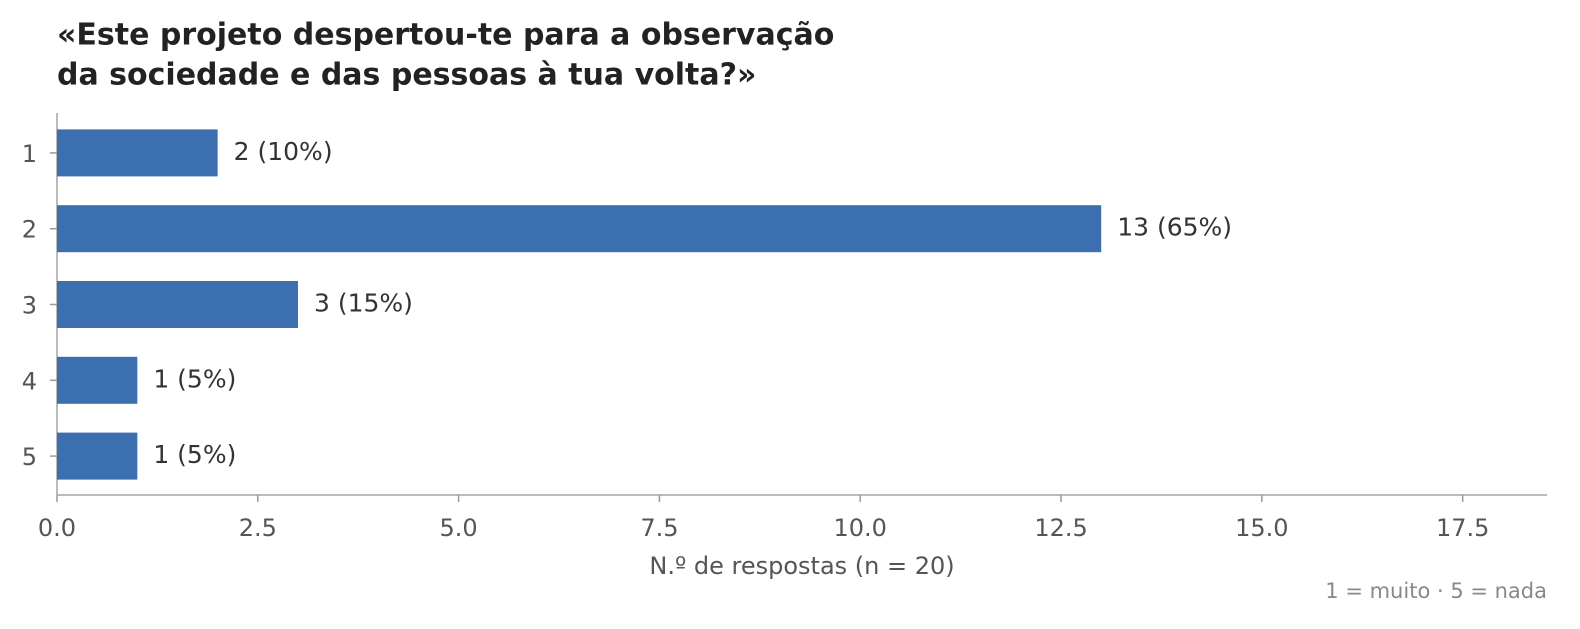 This screenshot has height=629, width=1580. I want to click on y-tick-label: 1, so click(29, 154).